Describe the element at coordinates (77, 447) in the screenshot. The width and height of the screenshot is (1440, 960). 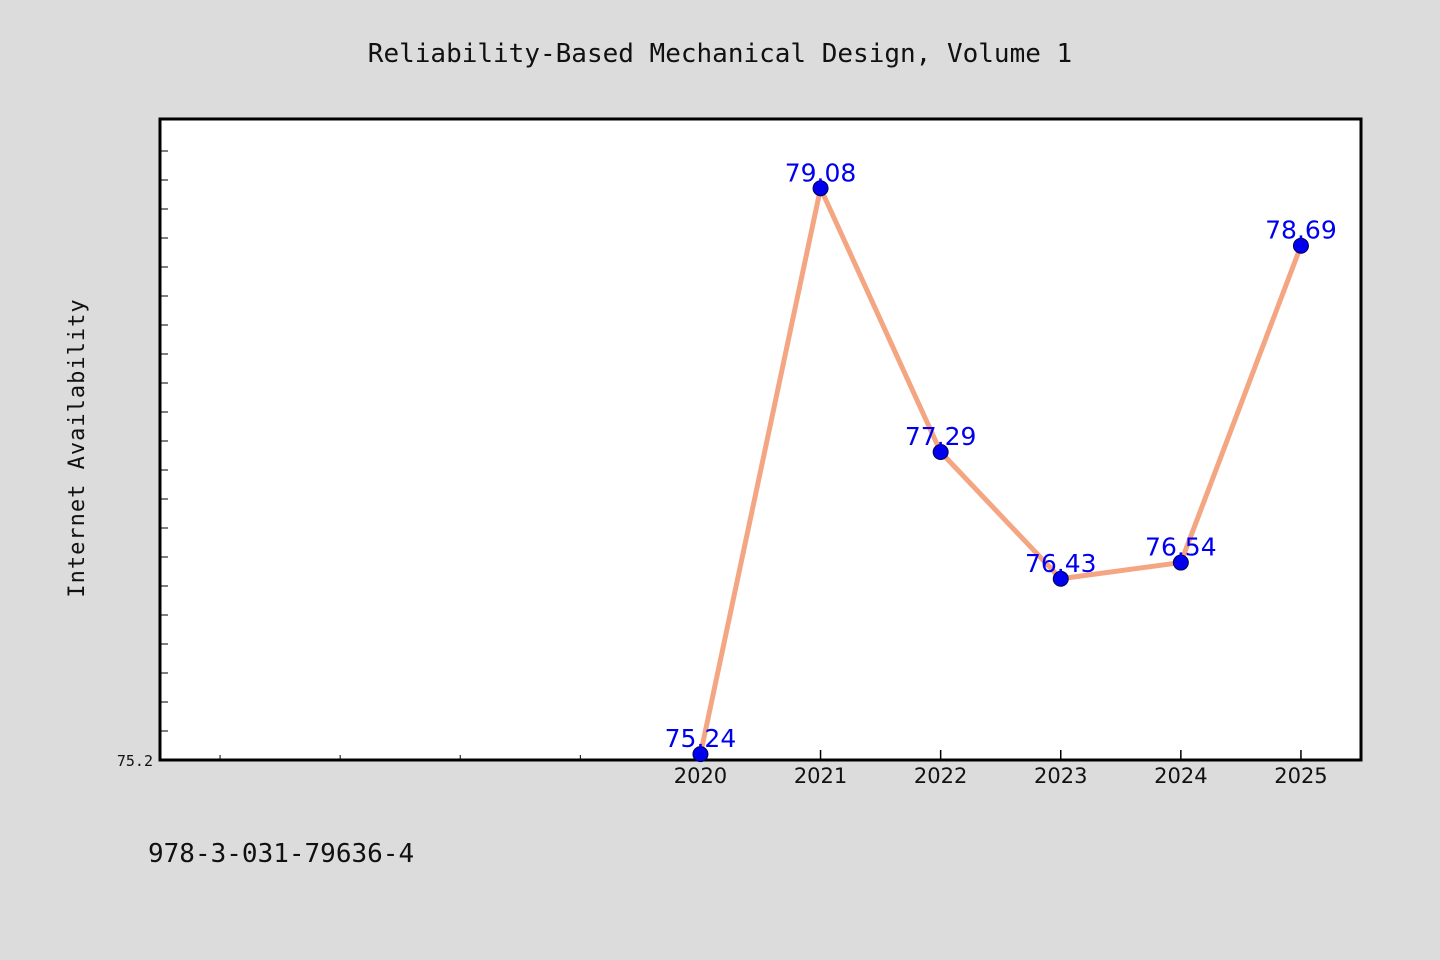
I see `y-axis-label: Internet Availability` at that location.